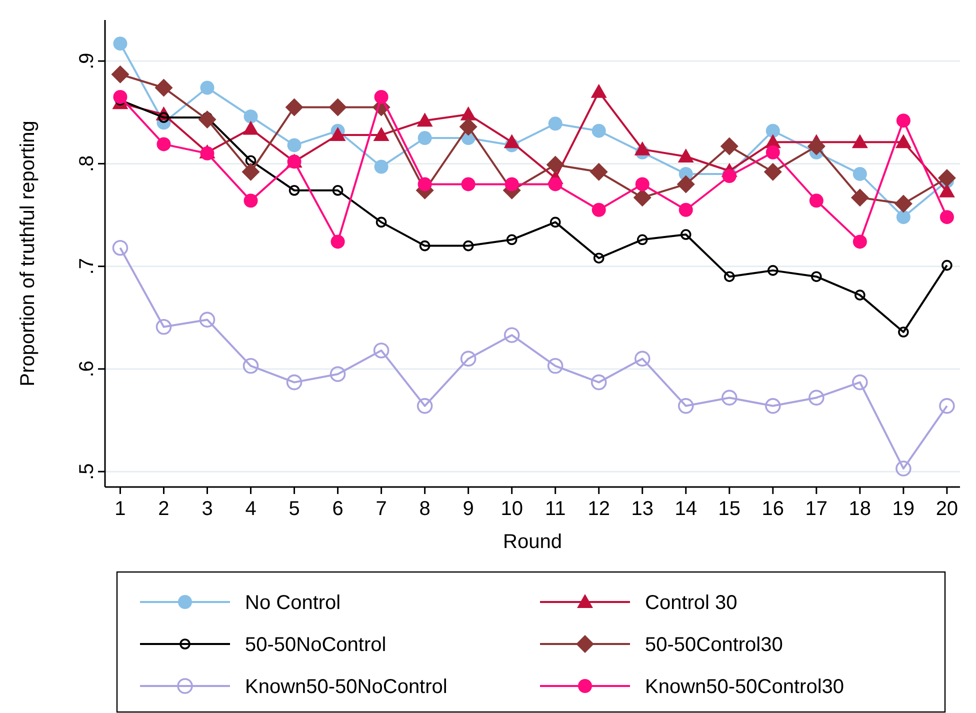  What do you see at coordinates (28, 253) in the screenshot?
I see `y-axis-title: Proportion of truthful reporting` at bounding box center [28, 253].